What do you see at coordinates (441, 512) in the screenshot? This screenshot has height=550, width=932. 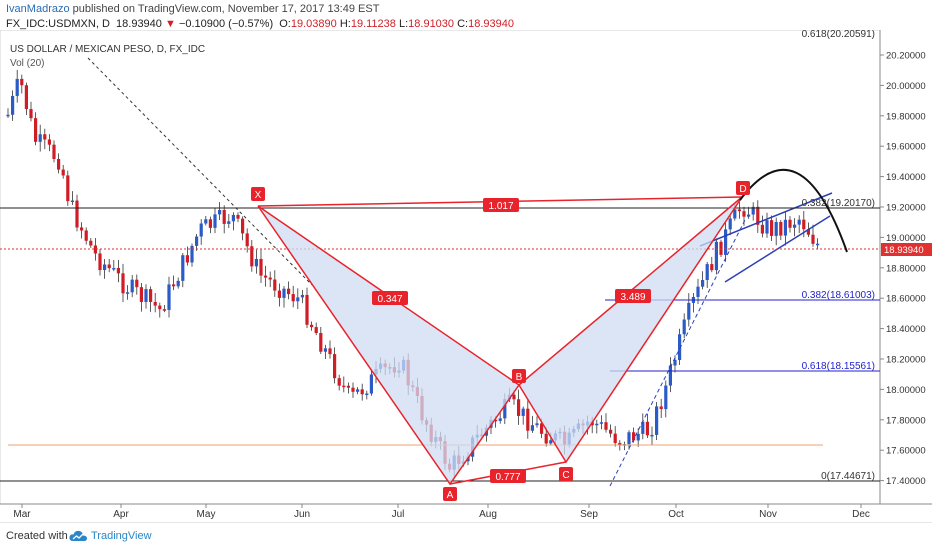 I see `time-axis: Mar Apr May Jun Jul Aug Sep Oct Nov Dec` at bounding box center [441, 512].